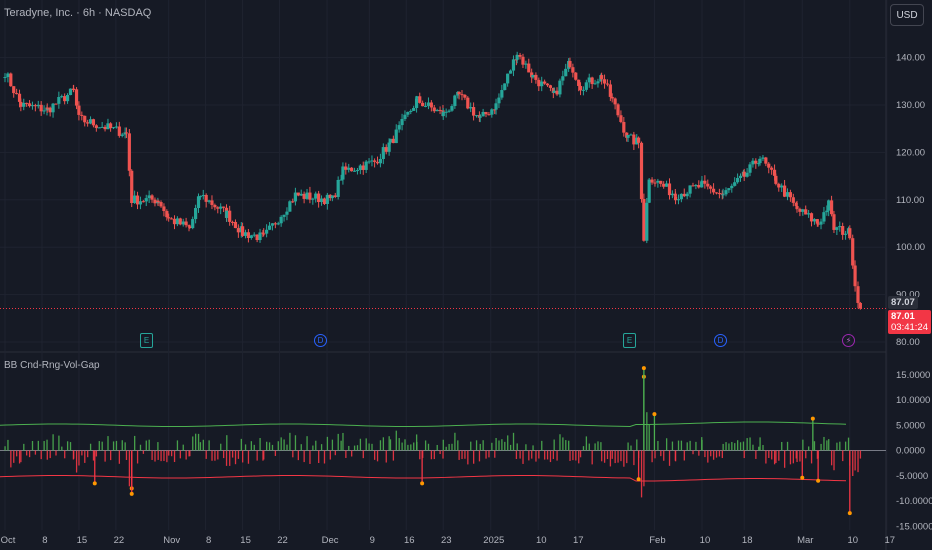  Describe the element at coordinates (78, 13) in the screenshot. I see `chart-title: Teradyne, Inc. · 6h · NASDAQ` at that location.